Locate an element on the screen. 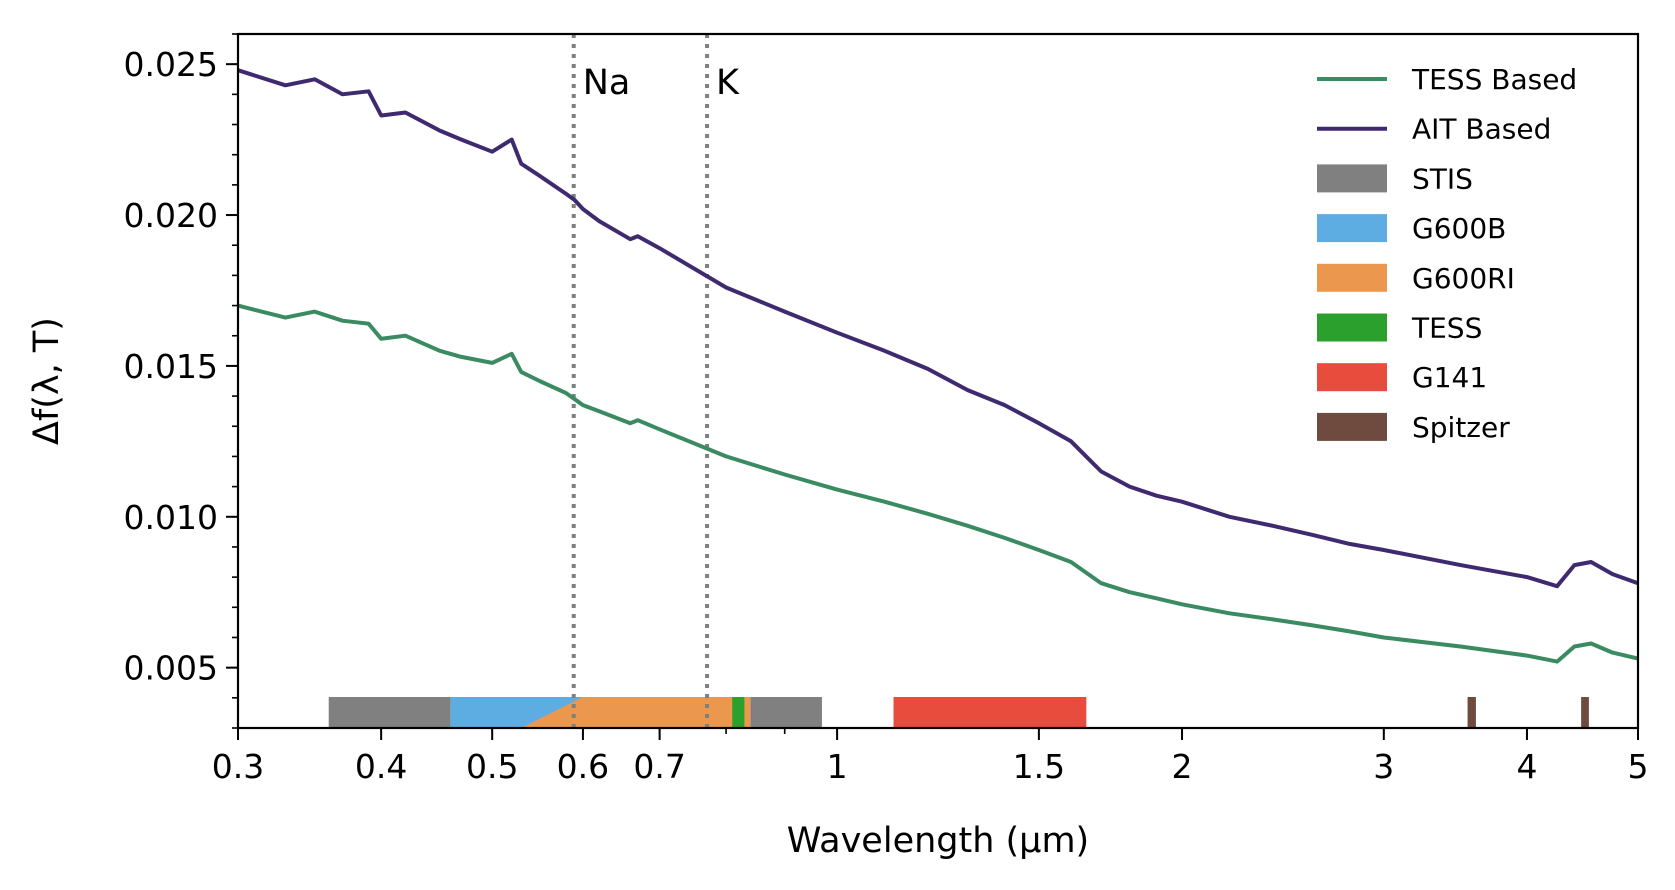 Image resolution: width=1675 pixels, height=890 pixels. legend-item-tess-label: TESS is located at coordinates (1446, 328).